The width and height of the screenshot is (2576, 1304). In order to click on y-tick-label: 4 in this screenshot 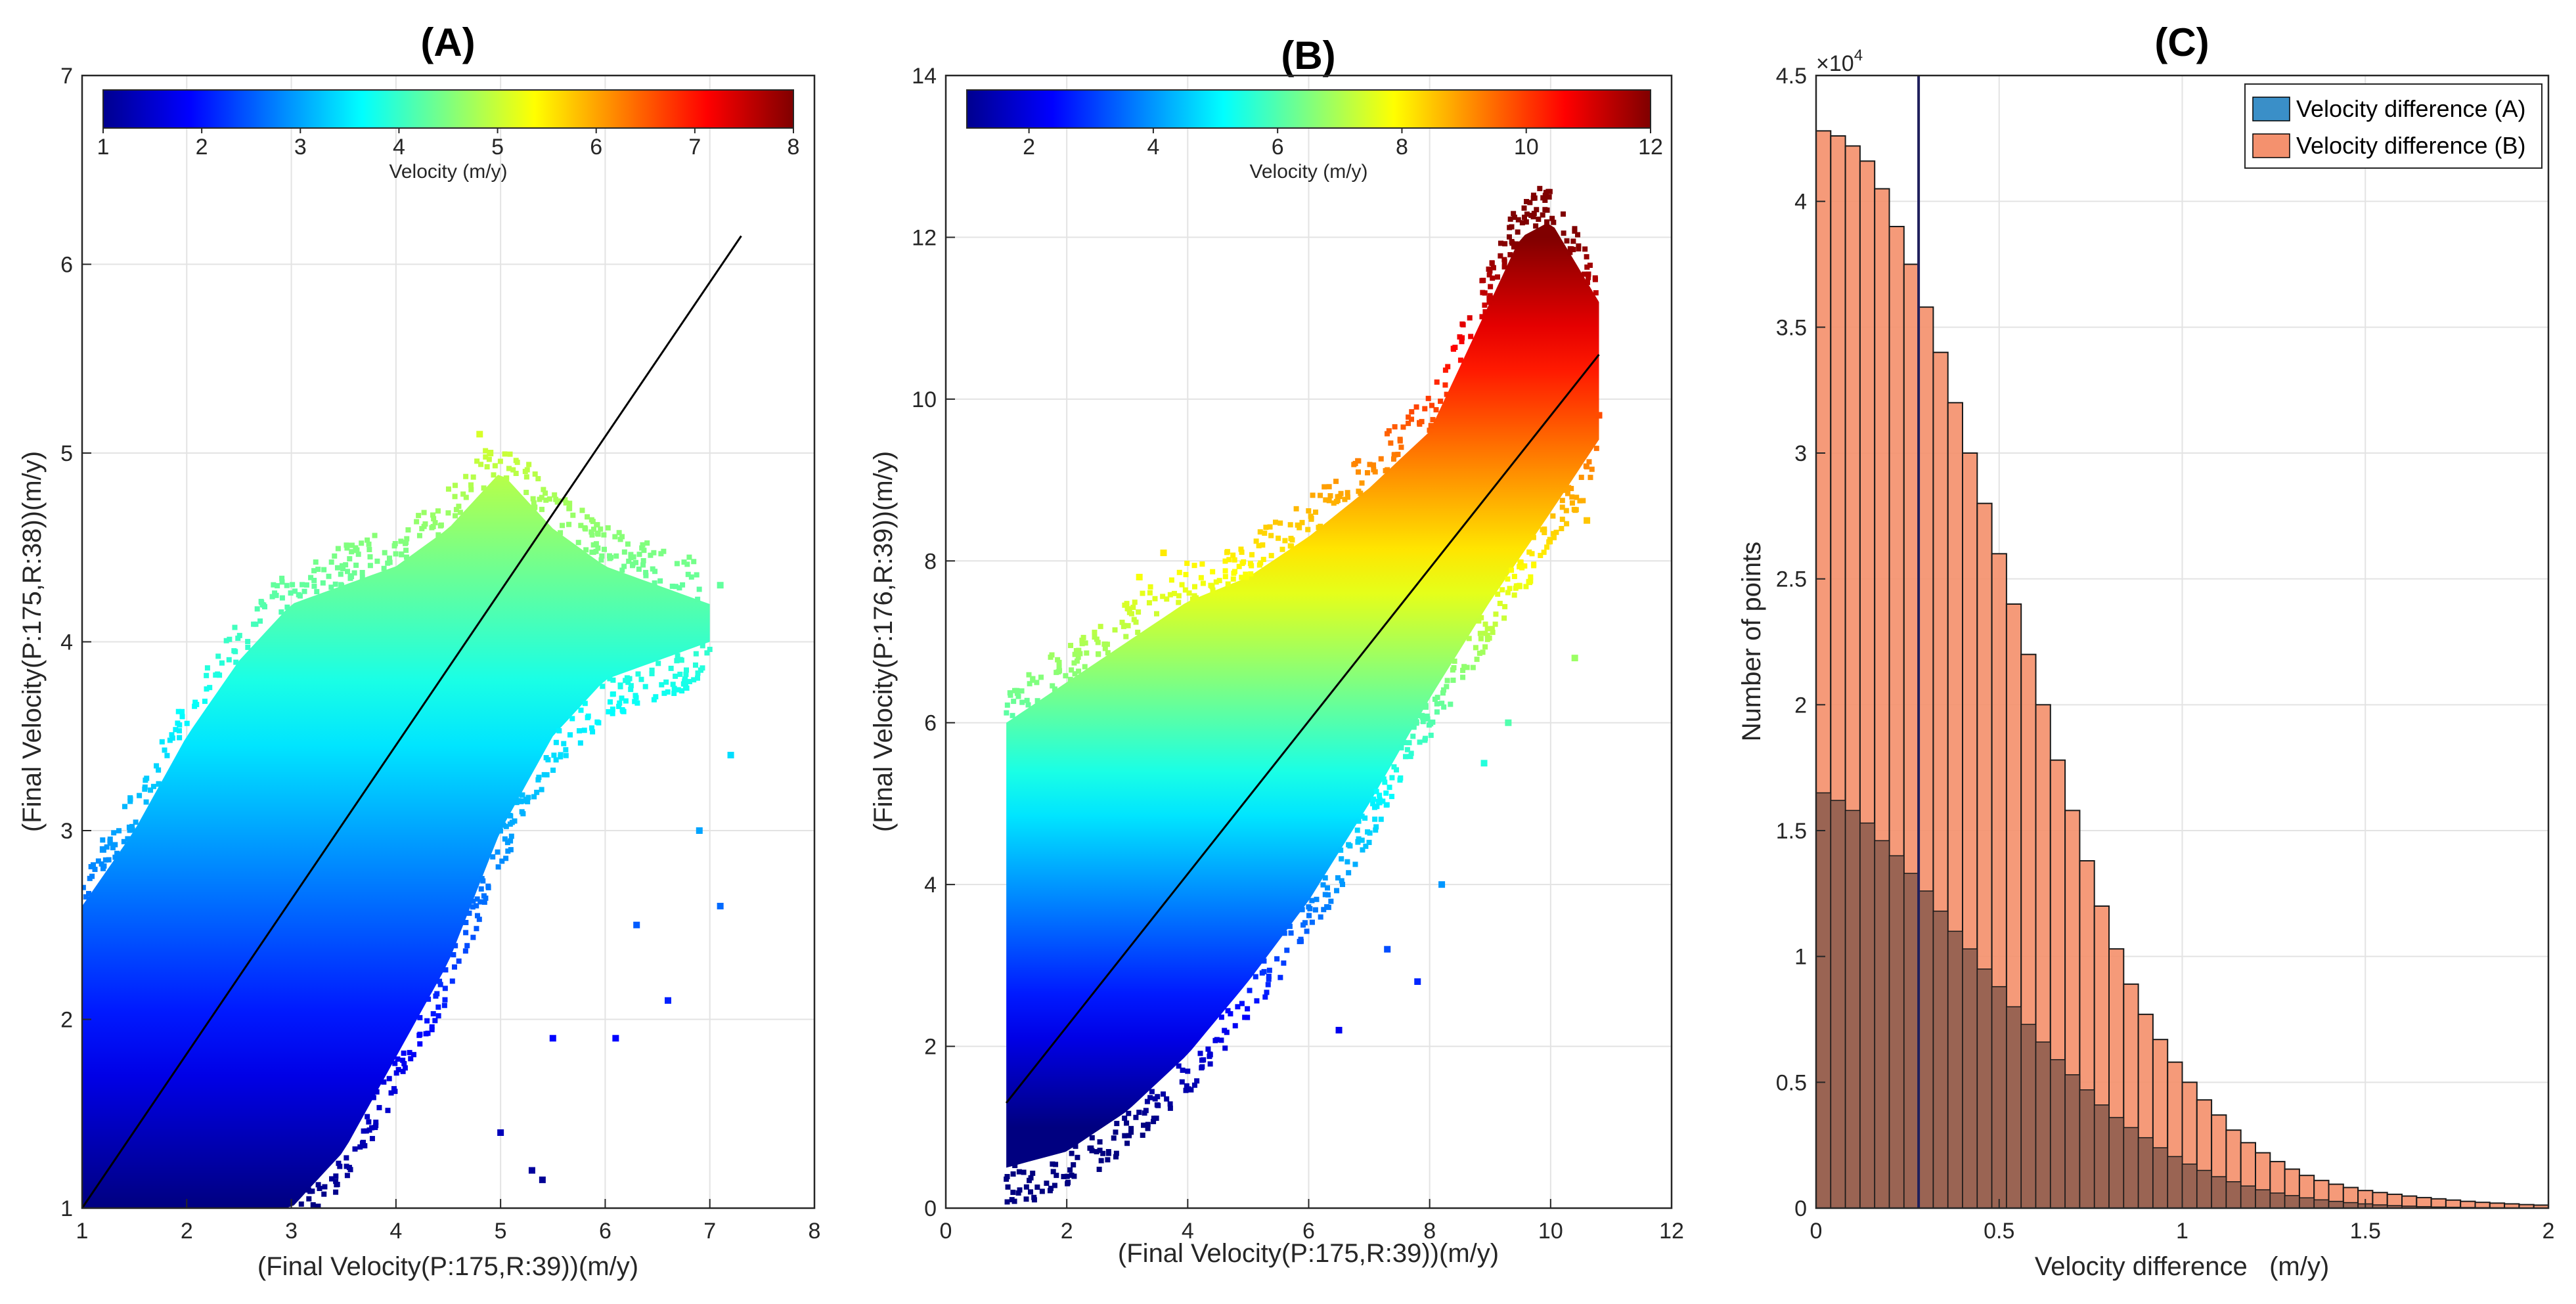, I will do `click(66, 642)`.